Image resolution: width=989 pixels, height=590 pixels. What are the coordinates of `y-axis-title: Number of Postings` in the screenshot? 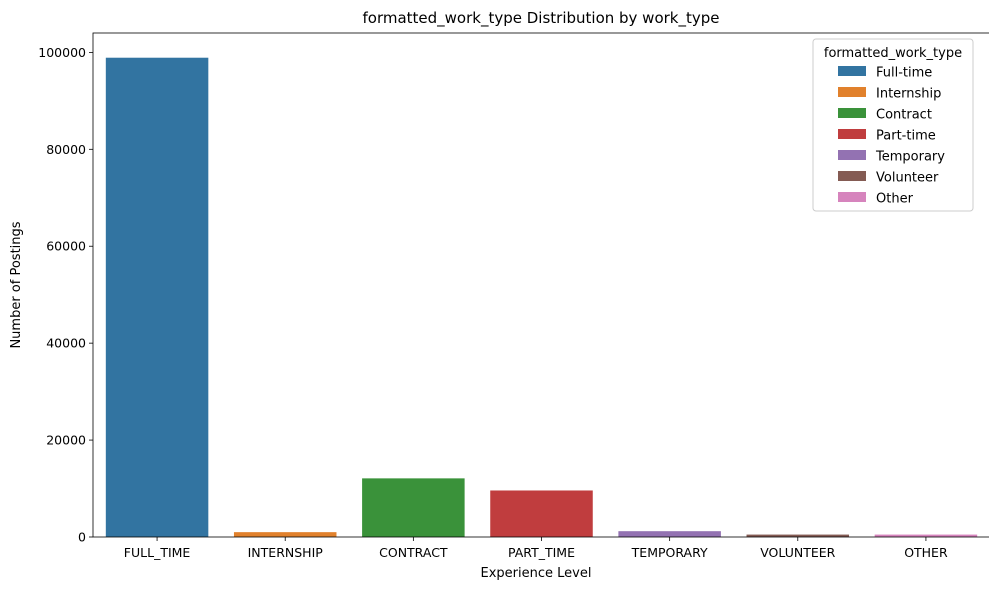 It's located at (16, 284).